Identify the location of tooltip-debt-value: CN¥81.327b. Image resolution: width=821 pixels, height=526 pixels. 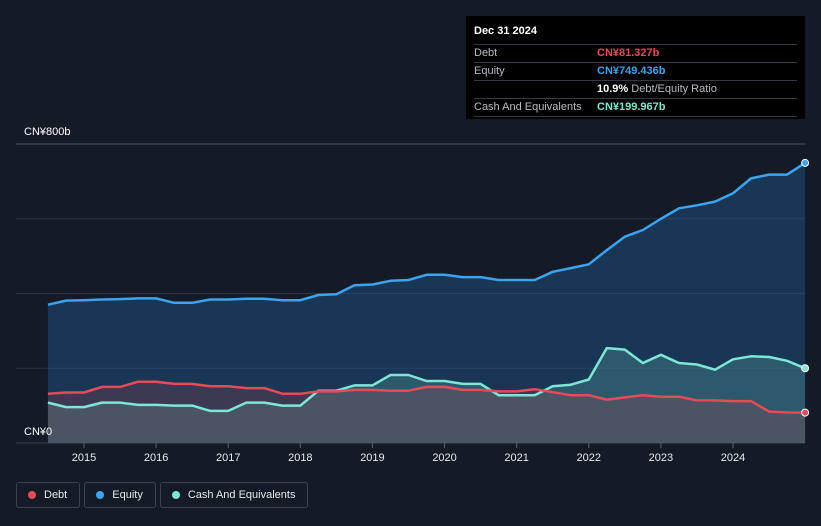
(628, 53).